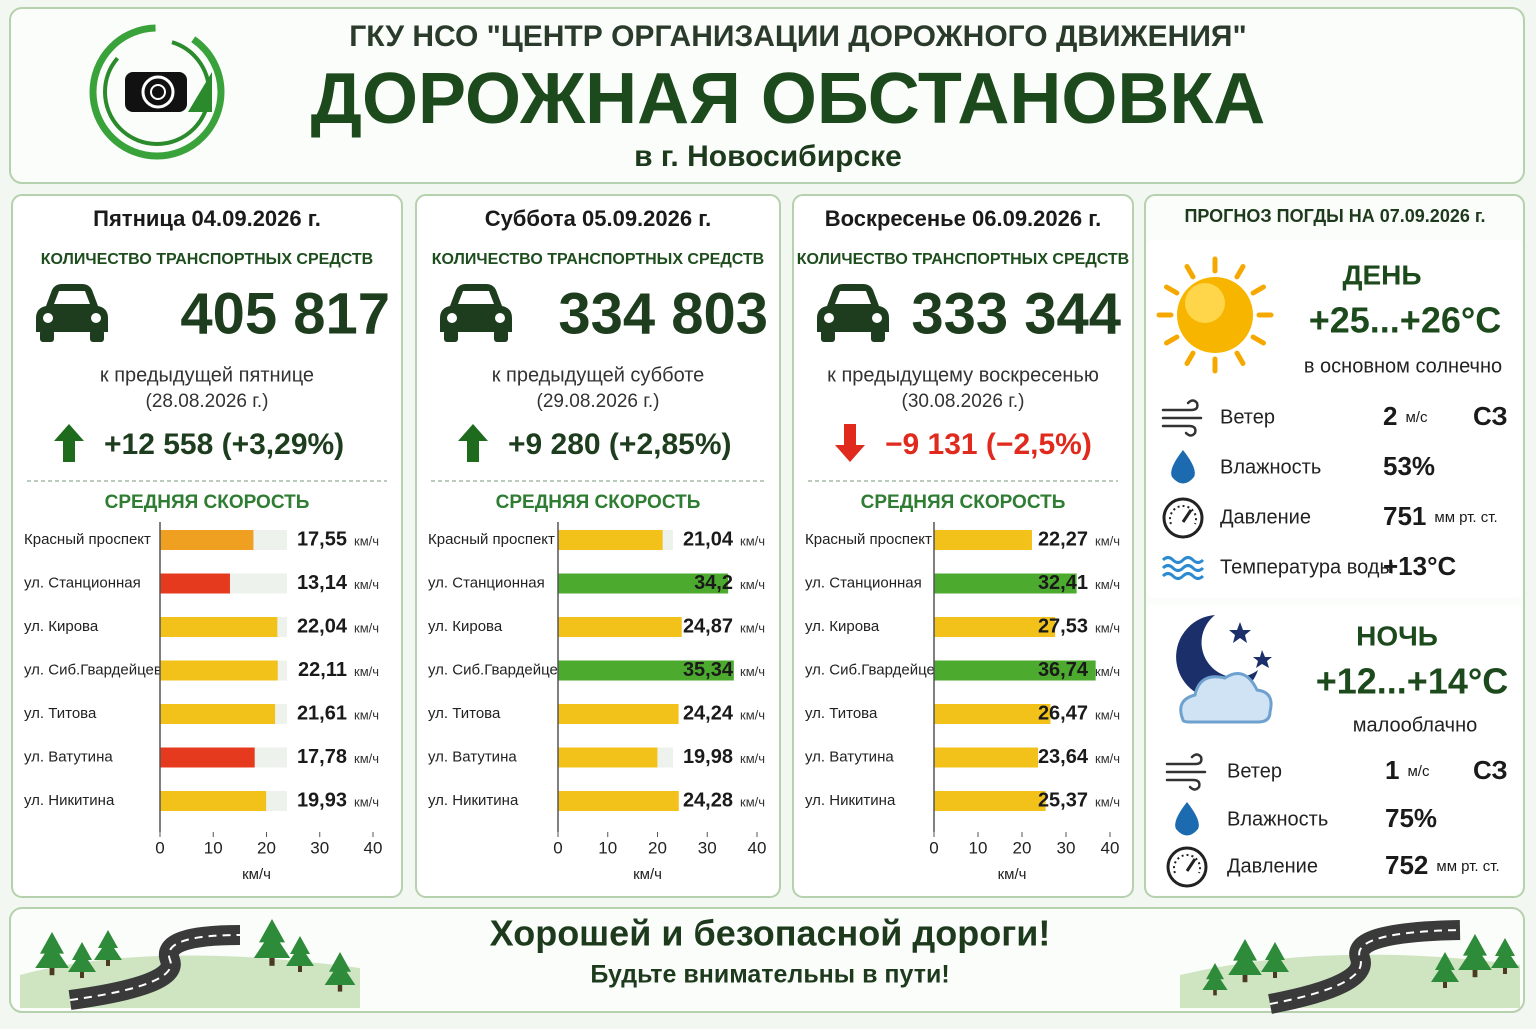 The height and width of the screenshot is (1029, 1536). Describe the element at coordinates (207, 375) in the screenshot. I see `compare-text: к предыдущей пятнице` at that location.